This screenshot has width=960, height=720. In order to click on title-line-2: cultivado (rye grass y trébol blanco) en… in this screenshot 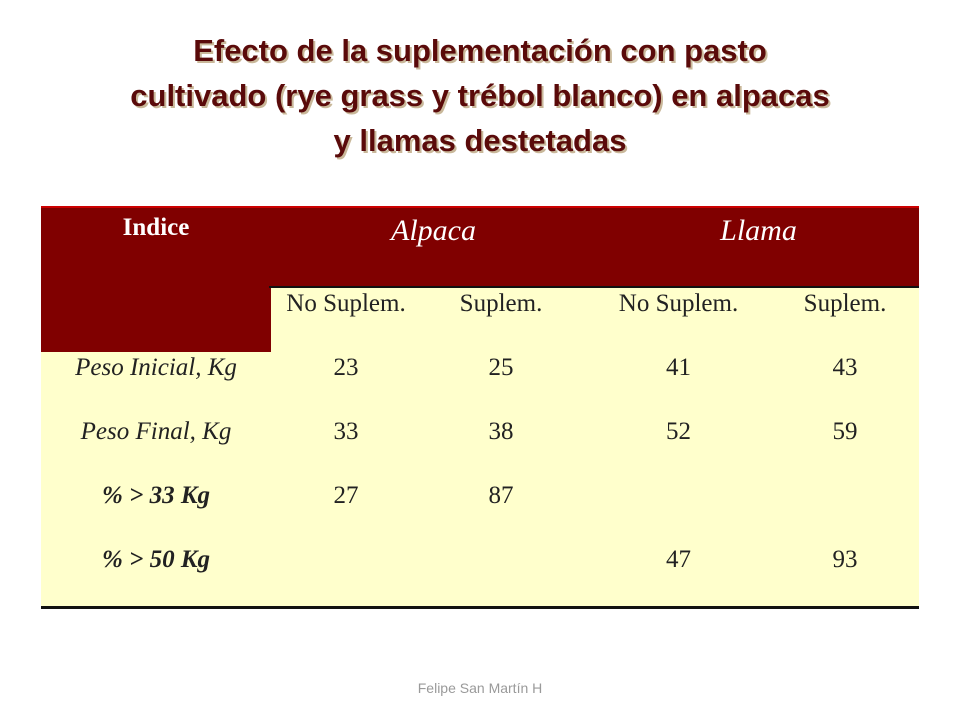, I will do `click(480, 95)`.